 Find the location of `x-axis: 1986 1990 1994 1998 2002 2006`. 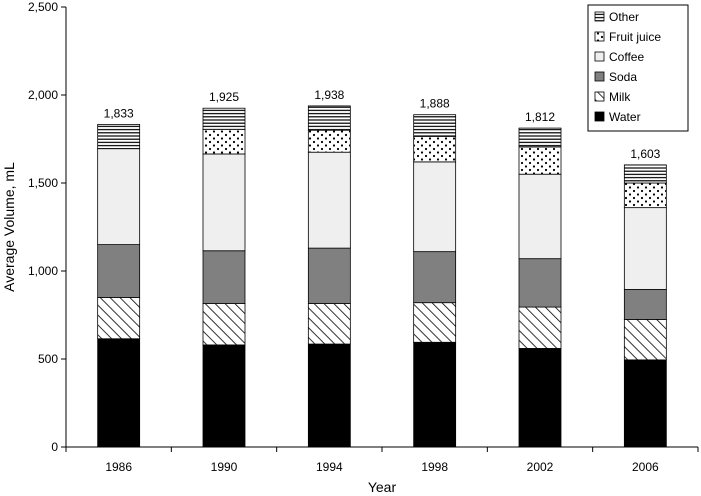

x-axis: 1986 1990 1994 1998 2002 2006 is located at coordinates (382, 460).